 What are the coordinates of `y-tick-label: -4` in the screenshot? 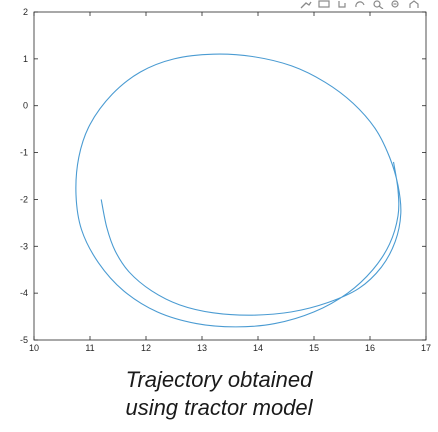 It's located at (24, 293).